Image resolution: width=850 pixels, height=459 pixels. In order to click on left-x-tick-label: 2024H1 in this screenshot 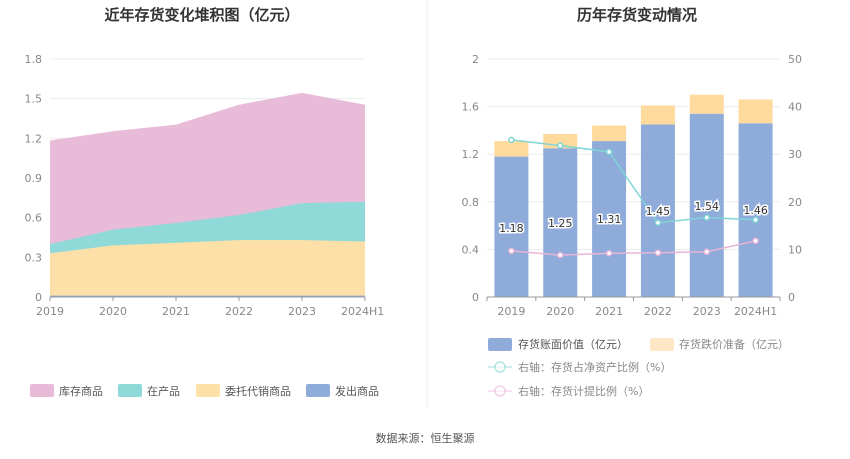, I will do `click(362, 311)`.